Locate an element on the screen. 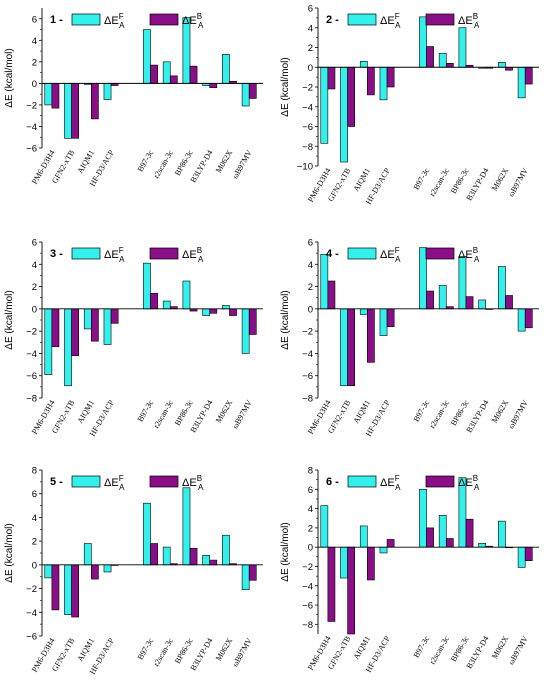 The height and width of the screenshot is (684, 550). panel-number: 6 - is located at coordinates (332, 482).